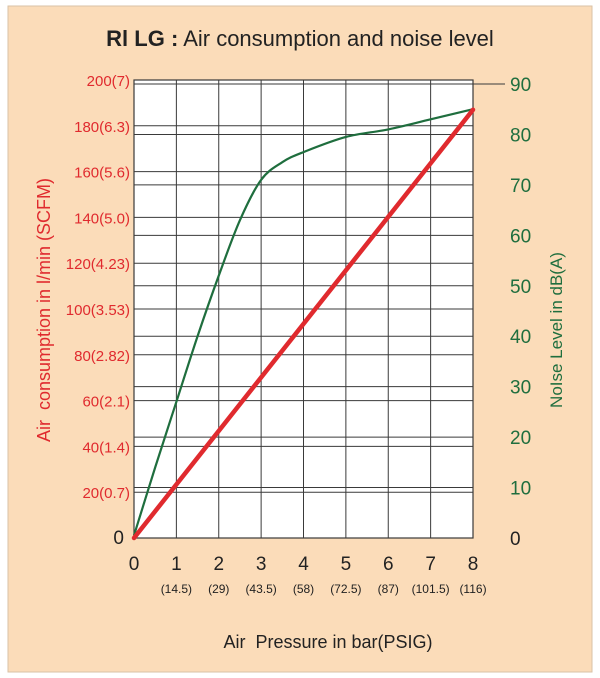  I want to click on left-tick-label: 80(2.82), so click(102, 356).